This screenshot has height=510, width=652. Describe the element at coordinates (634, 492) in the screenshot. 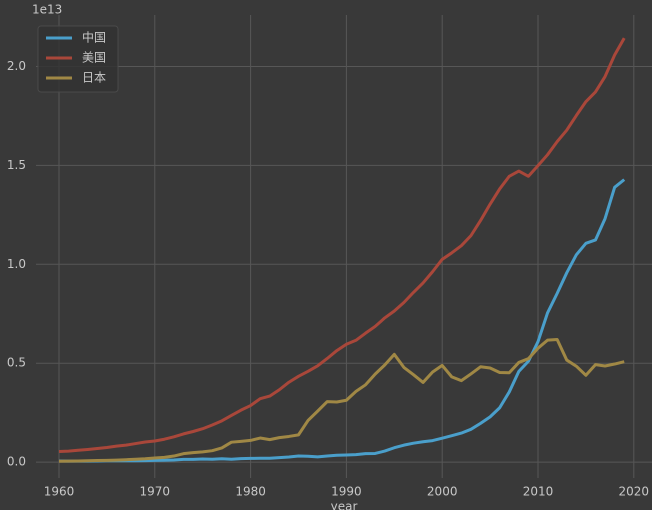

I see `x-tick-label: 2020` at that location.